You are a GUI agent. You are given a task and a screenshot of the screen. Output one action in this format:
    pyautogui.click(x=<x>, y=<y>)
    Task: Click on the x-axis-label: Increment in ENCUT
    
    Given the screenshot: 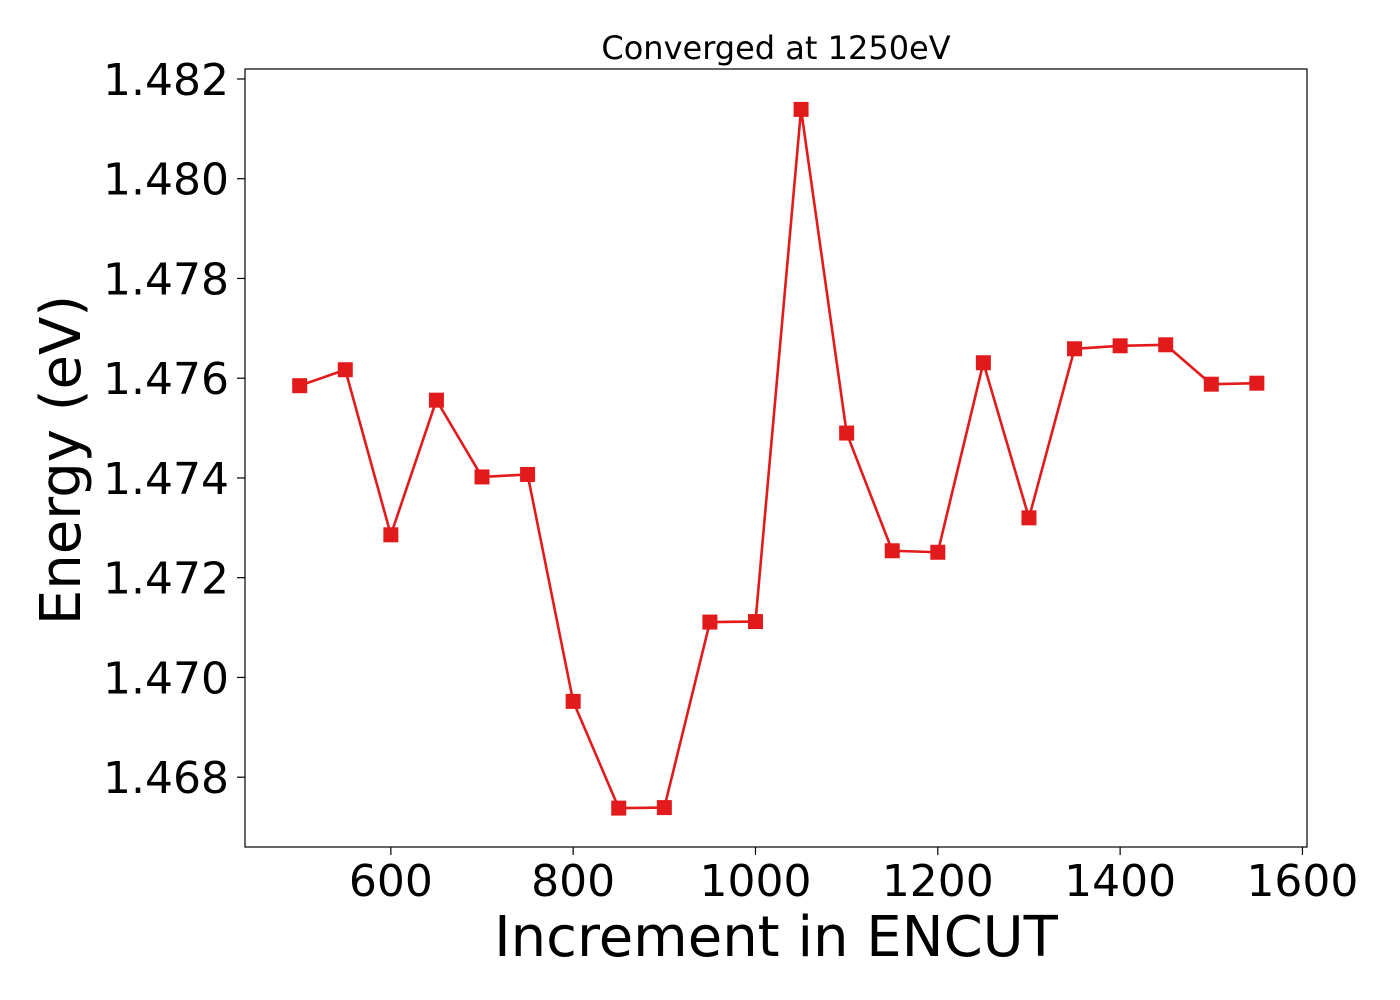 What is the action you would take?
    pyautogui.click(x=776, y=937)
    